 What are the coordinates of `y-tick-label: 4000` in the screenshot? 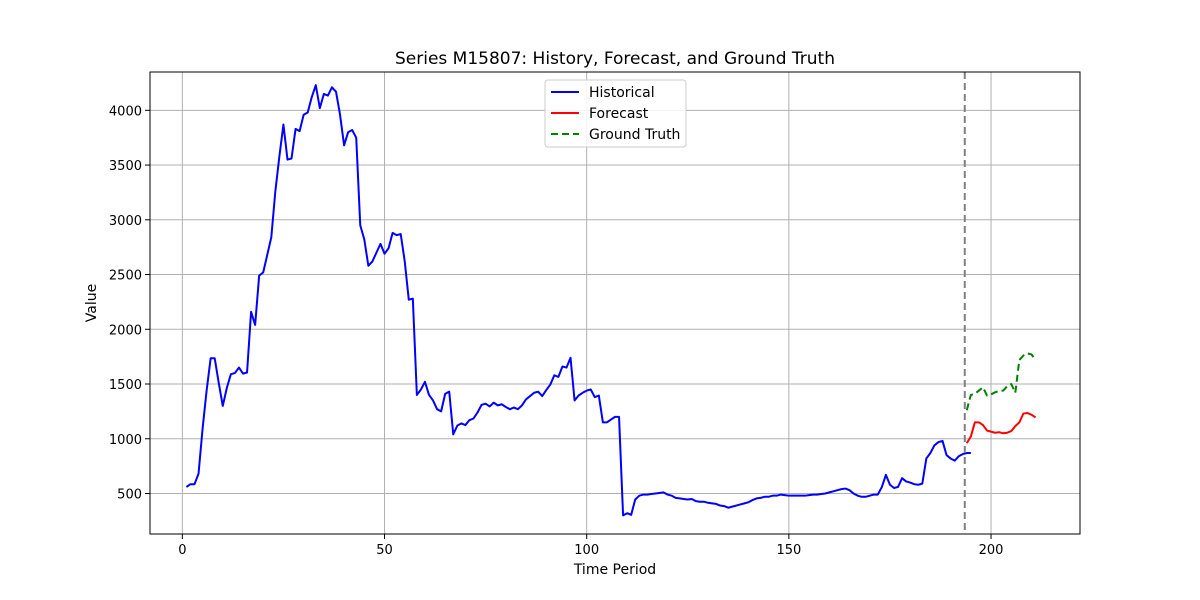 It's located at (125, 111).